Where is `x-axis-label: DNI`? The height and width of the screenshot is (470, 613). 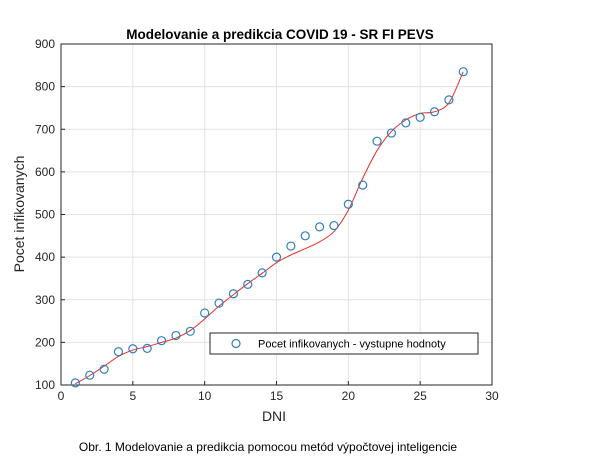 x-axis-label: DNI is located at coordinates (274, 416).